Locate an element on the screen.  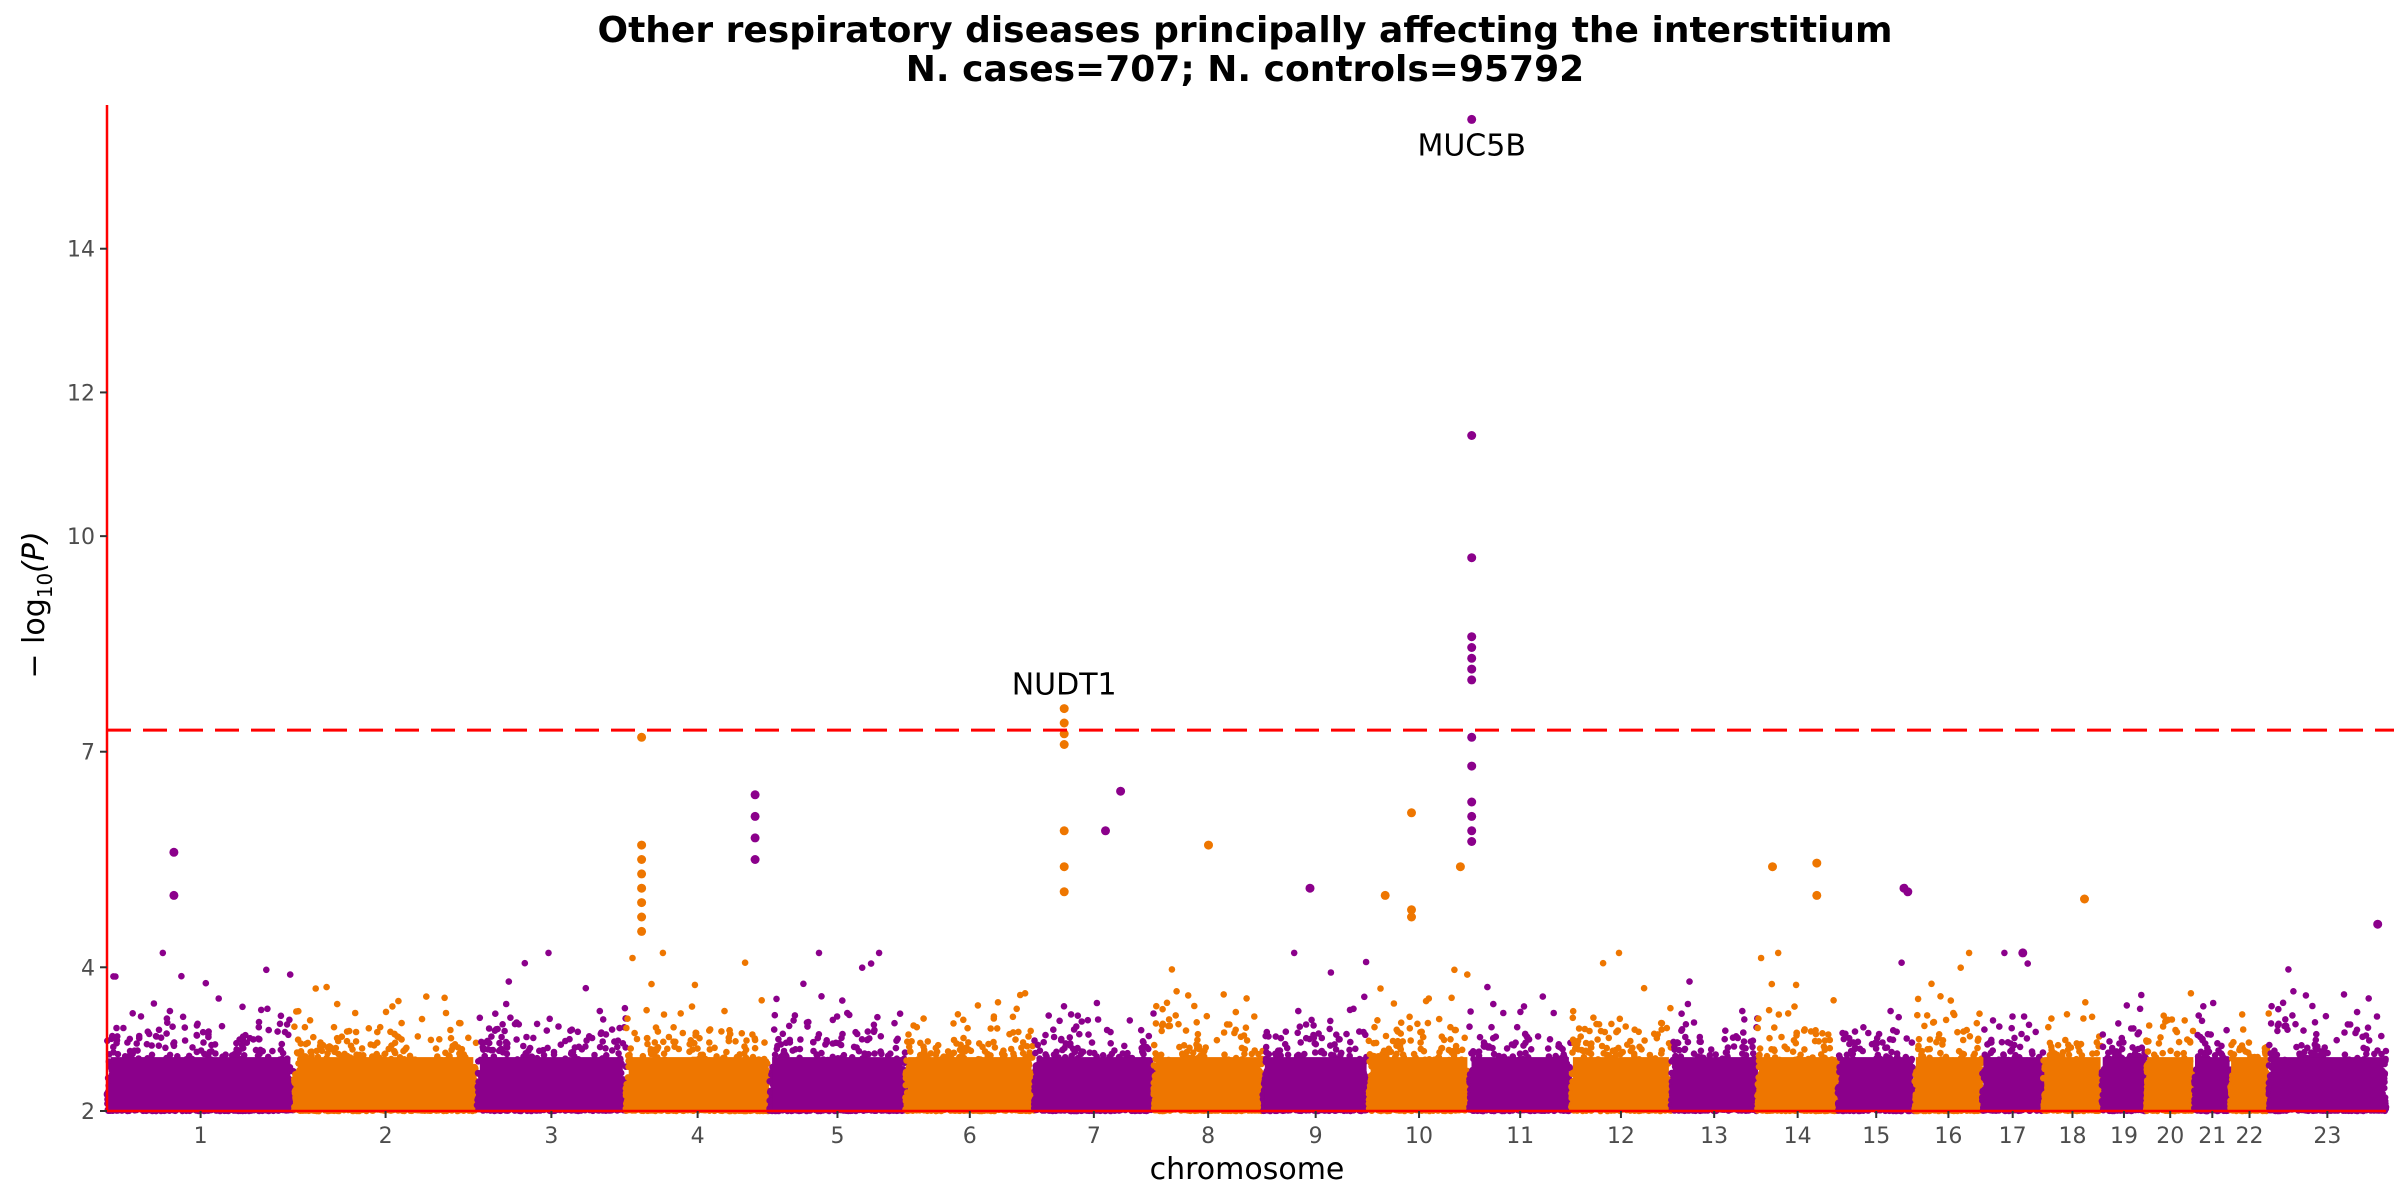
chromosome-3-dense-band is located at coordinates (551, 1084).